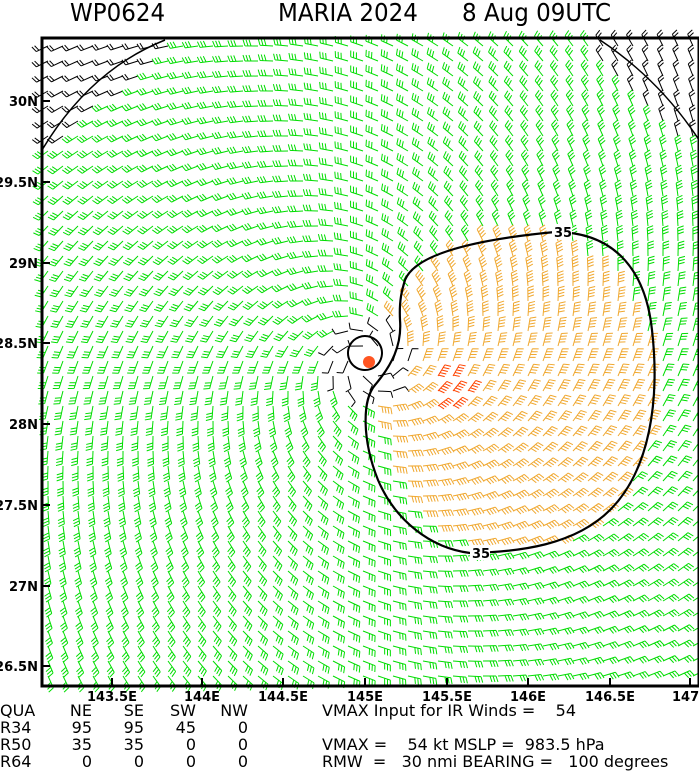  Describe the element at coordinates (19, 506) in the screenshot. I see `lat-tick-label: 27.5N` at that location.